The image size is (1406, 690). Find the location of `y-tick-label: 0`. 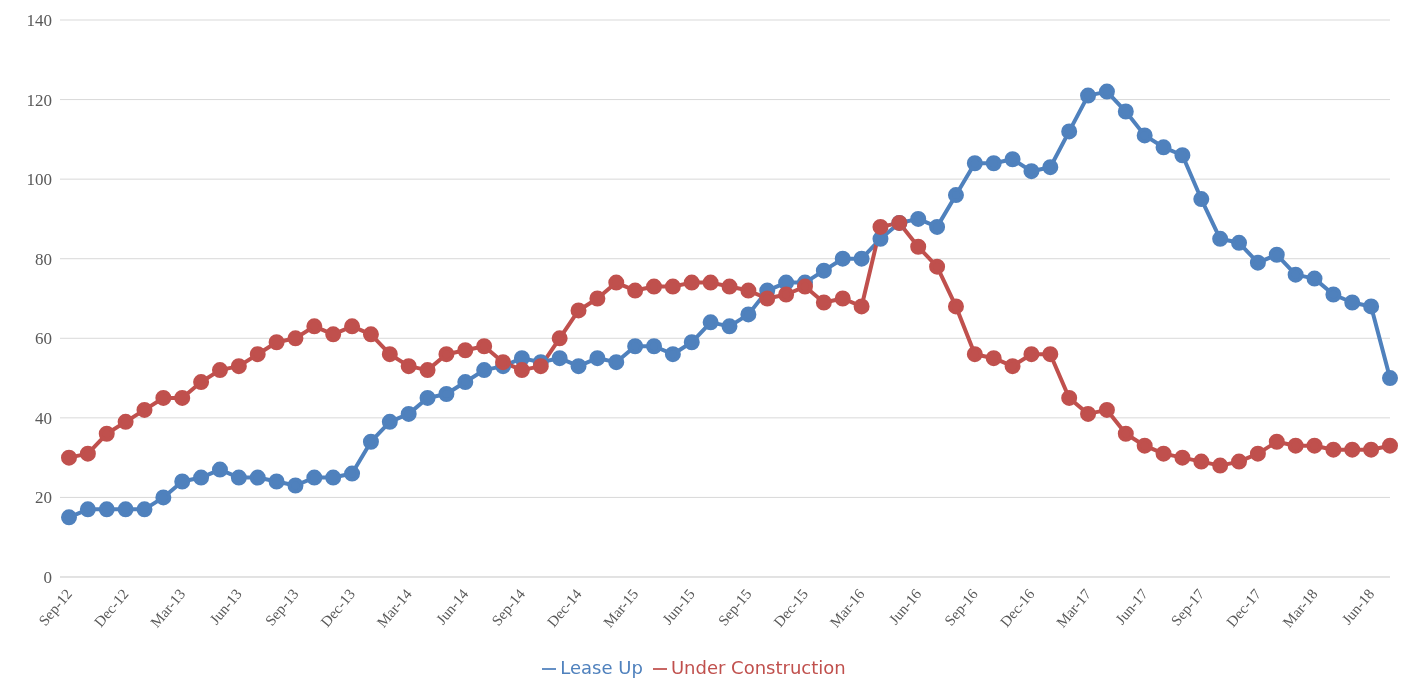

y-tick-label: 0 is located at coordinates (47, 578).